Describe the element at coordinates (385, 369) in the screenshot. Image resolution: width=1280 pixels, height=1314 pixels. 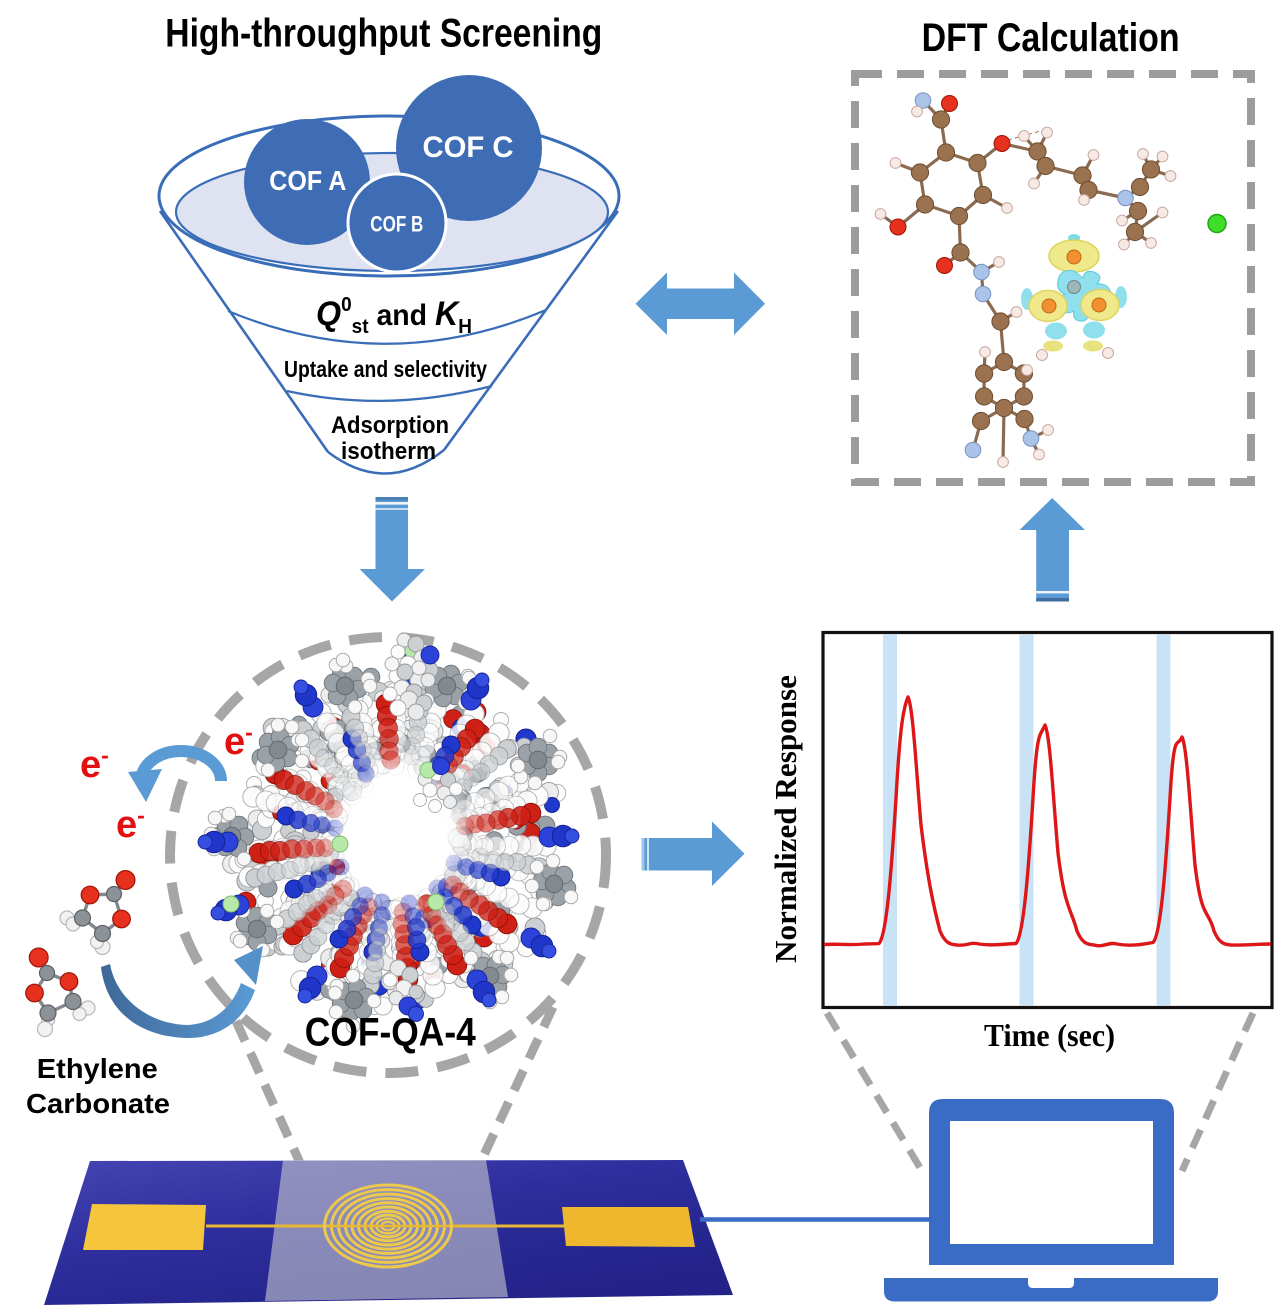
I see `svg-text: Uptake and selectivity` at that location.